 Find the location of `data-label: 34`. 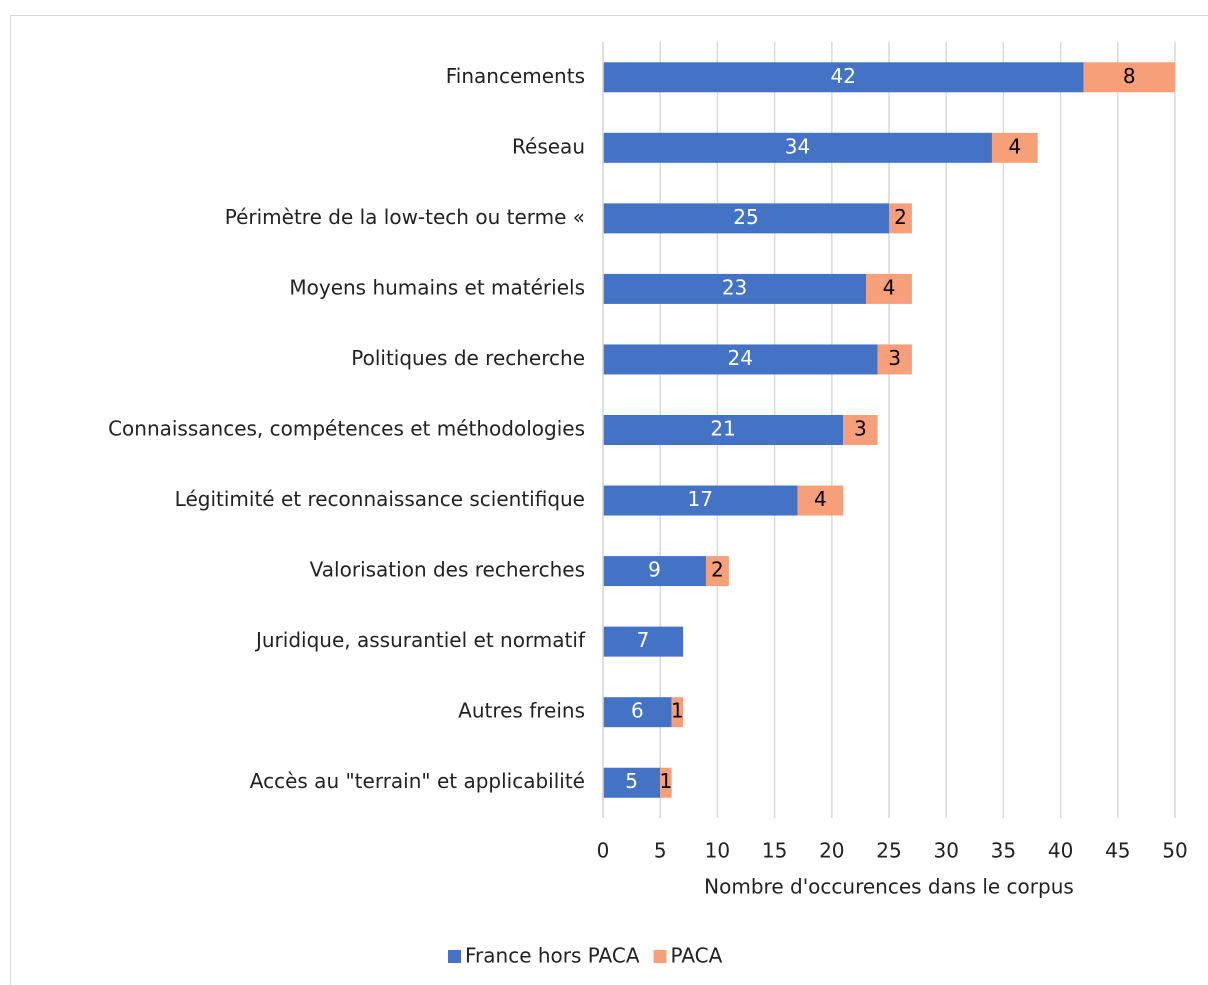

data-label: 34 is located at coordinates (797, 146).